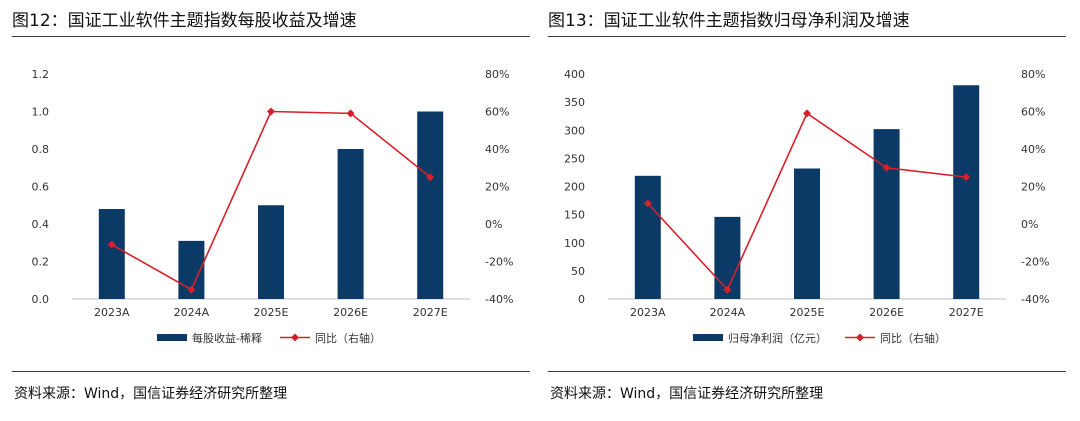  I want to click on figure-title: 图12：国证工业软件主题指数每股收益及增速, so click(184, 21).